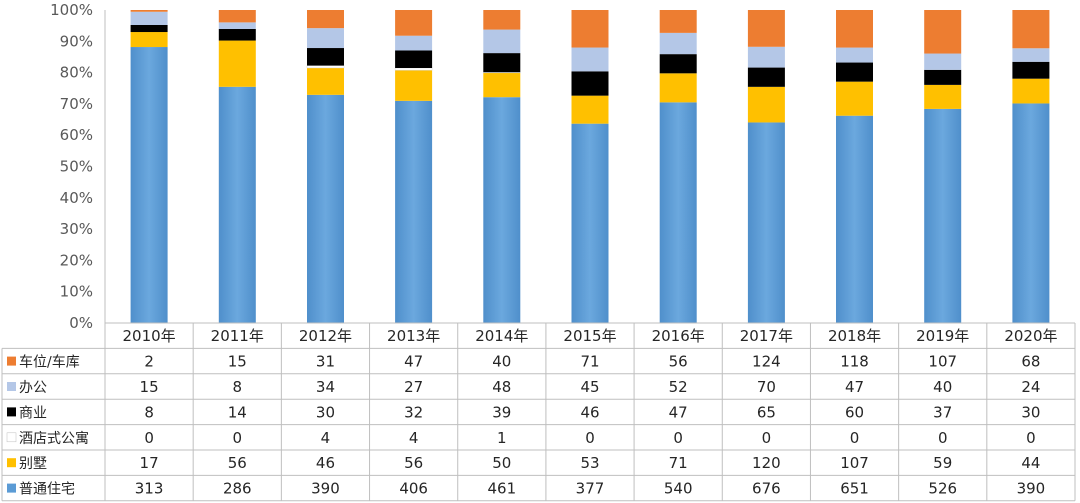 Image resolution: width=1080 pixels, height=503 pixels. I want to click on legend-label: 办公, so click(33, 388).